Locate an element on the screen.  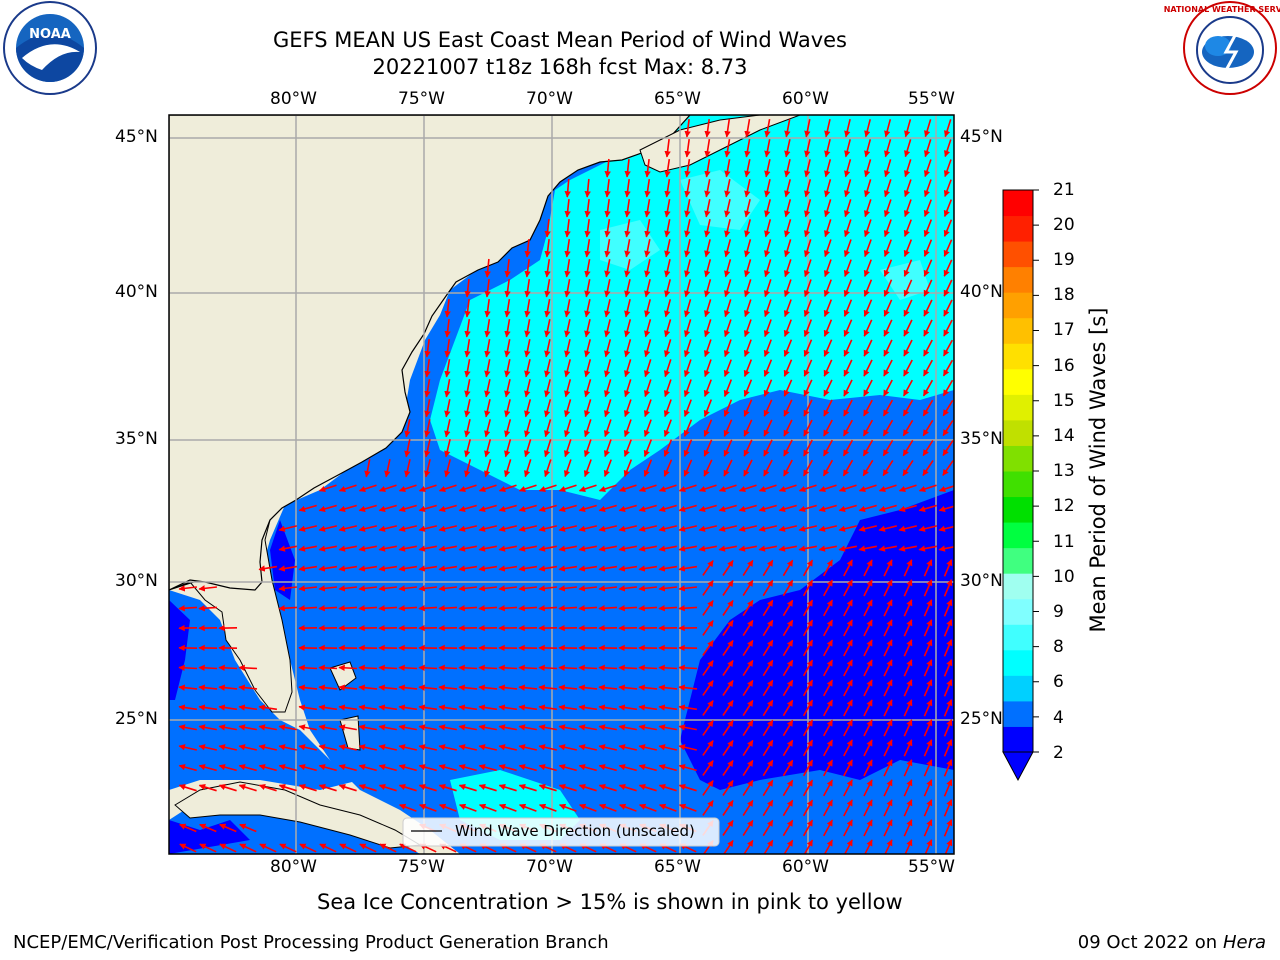
run-date-text: 09 Oct 2022 on is located at coordinates (1150, 942).